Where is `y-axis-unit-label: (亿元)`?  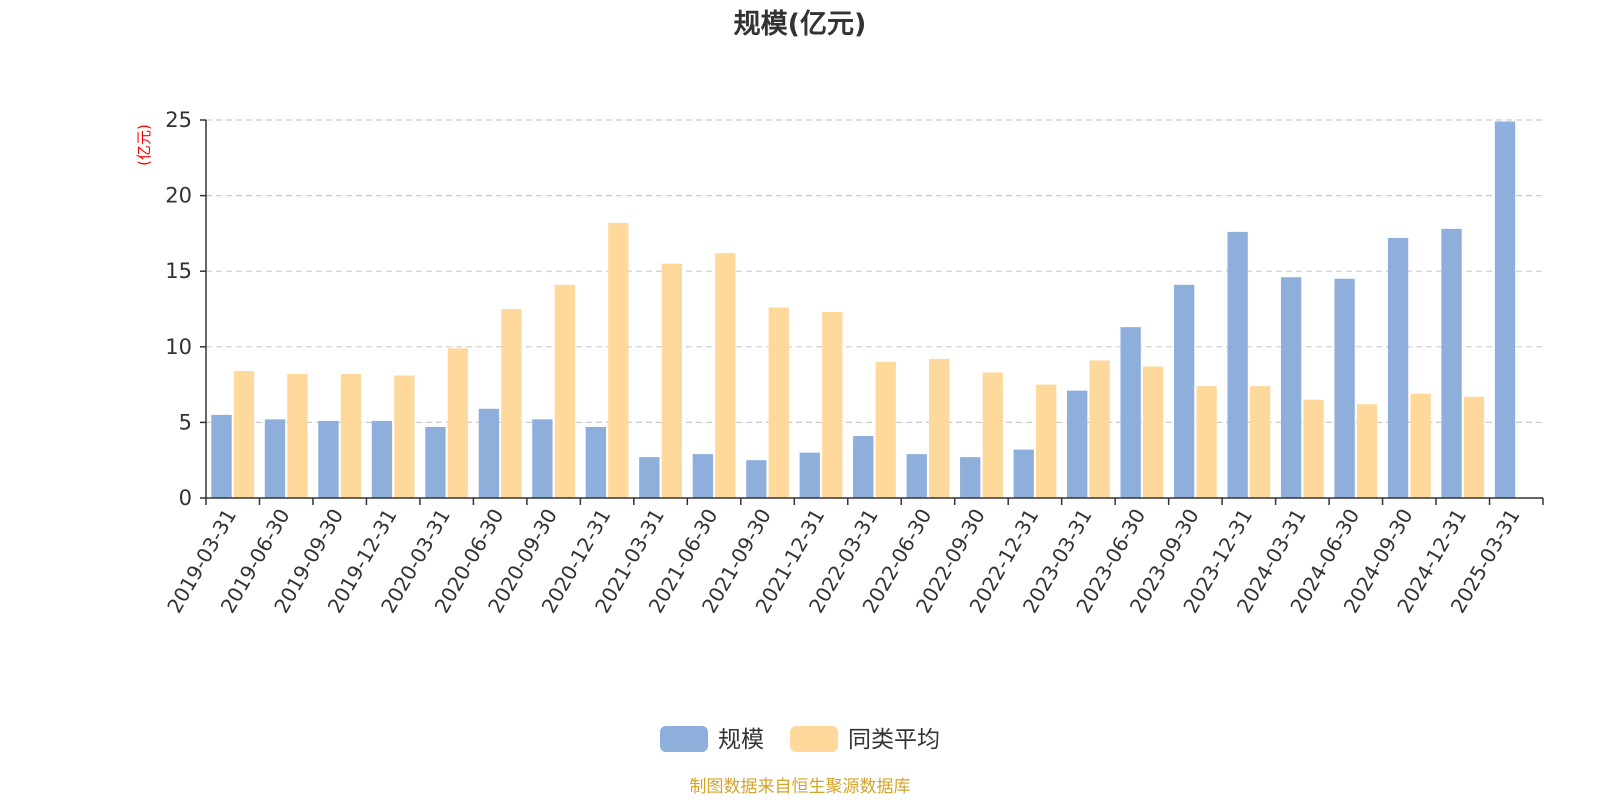
y-axis-unit-label: (亿元) is located at coordinates (144, 145).